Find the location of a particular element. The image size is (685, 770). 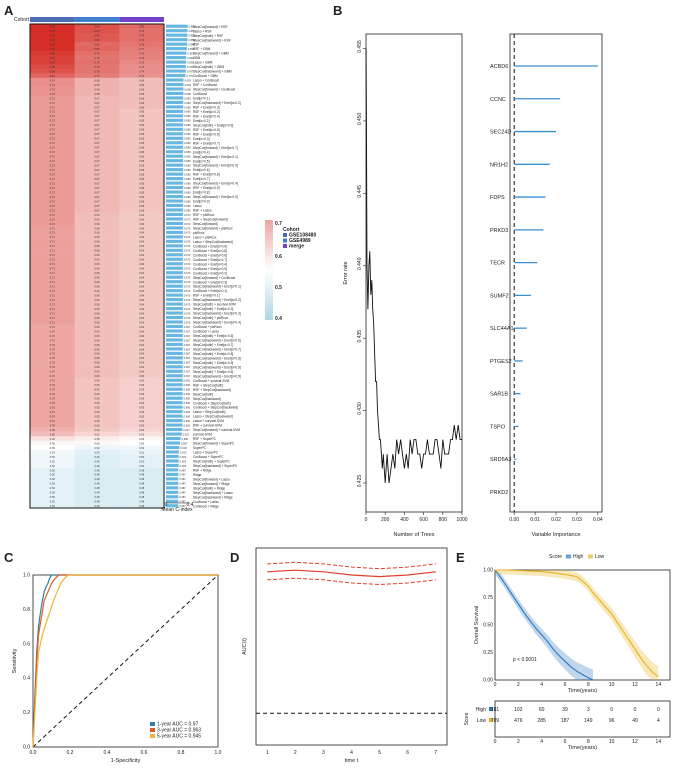

model-label: RSF + Enet[α=0.3] is located at coordinates (206, 107).